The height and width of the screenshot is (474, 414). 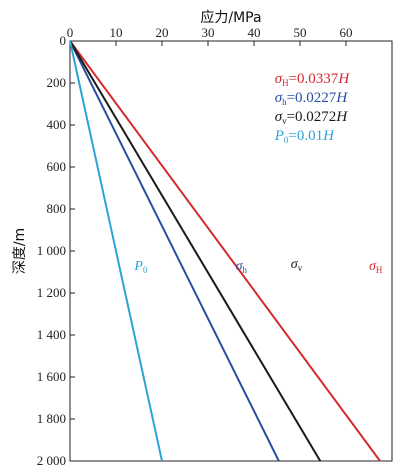 What do you see at coordinates (57, 166) in the screenshot?
I see `y-tick-label: 600` at bounding box center [57, 166].